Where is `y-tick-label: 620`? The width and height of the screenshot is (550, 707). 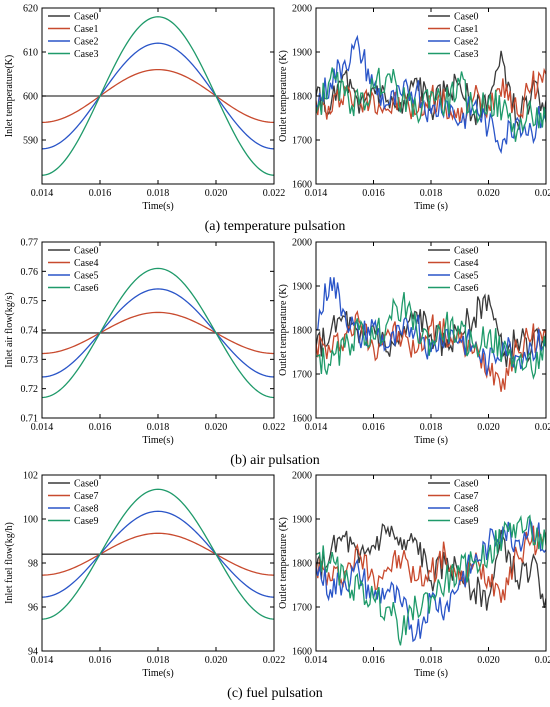 y-tick-label: 620 is located at coordinates (30, 9).